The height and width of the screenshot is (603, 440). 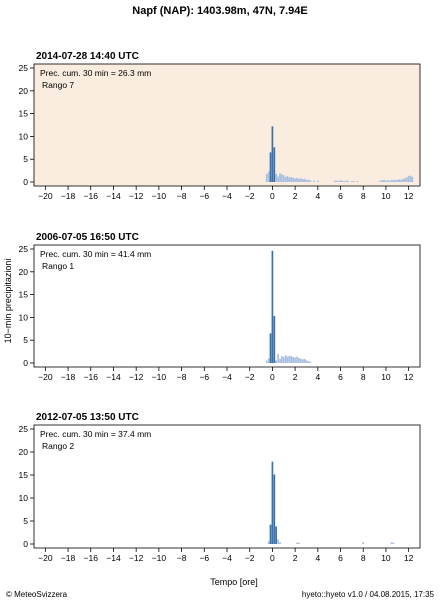 What do you see at coordinates (58, 446) in the screenshot?
I see `legend-rank: Rango 2` at bounding box center [58, 446].